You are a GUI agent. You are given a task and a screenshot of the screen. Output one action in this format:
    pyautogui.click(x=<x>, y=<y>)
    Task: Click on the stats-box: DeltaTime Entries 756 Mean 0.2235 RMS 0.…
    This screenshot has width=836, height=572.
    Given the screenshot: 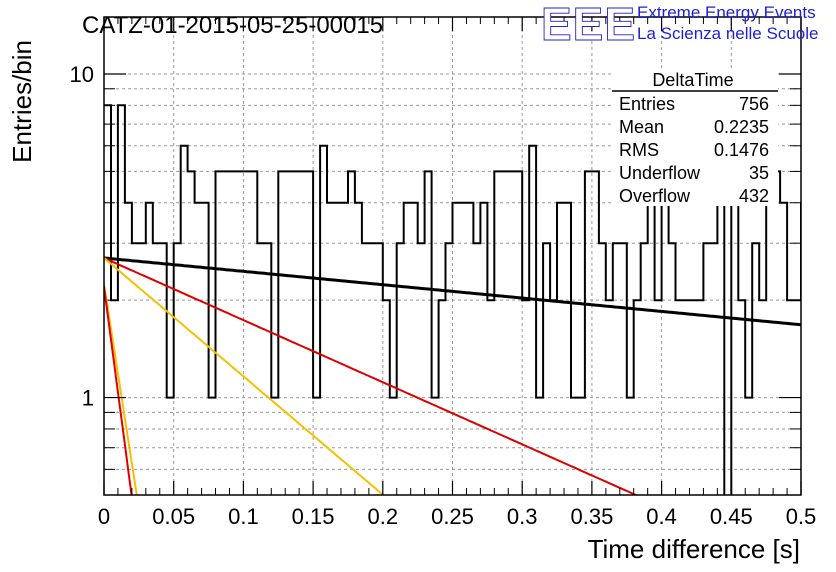 What is the action you would take?
    pyautogui.click(x=695, y=138)
    